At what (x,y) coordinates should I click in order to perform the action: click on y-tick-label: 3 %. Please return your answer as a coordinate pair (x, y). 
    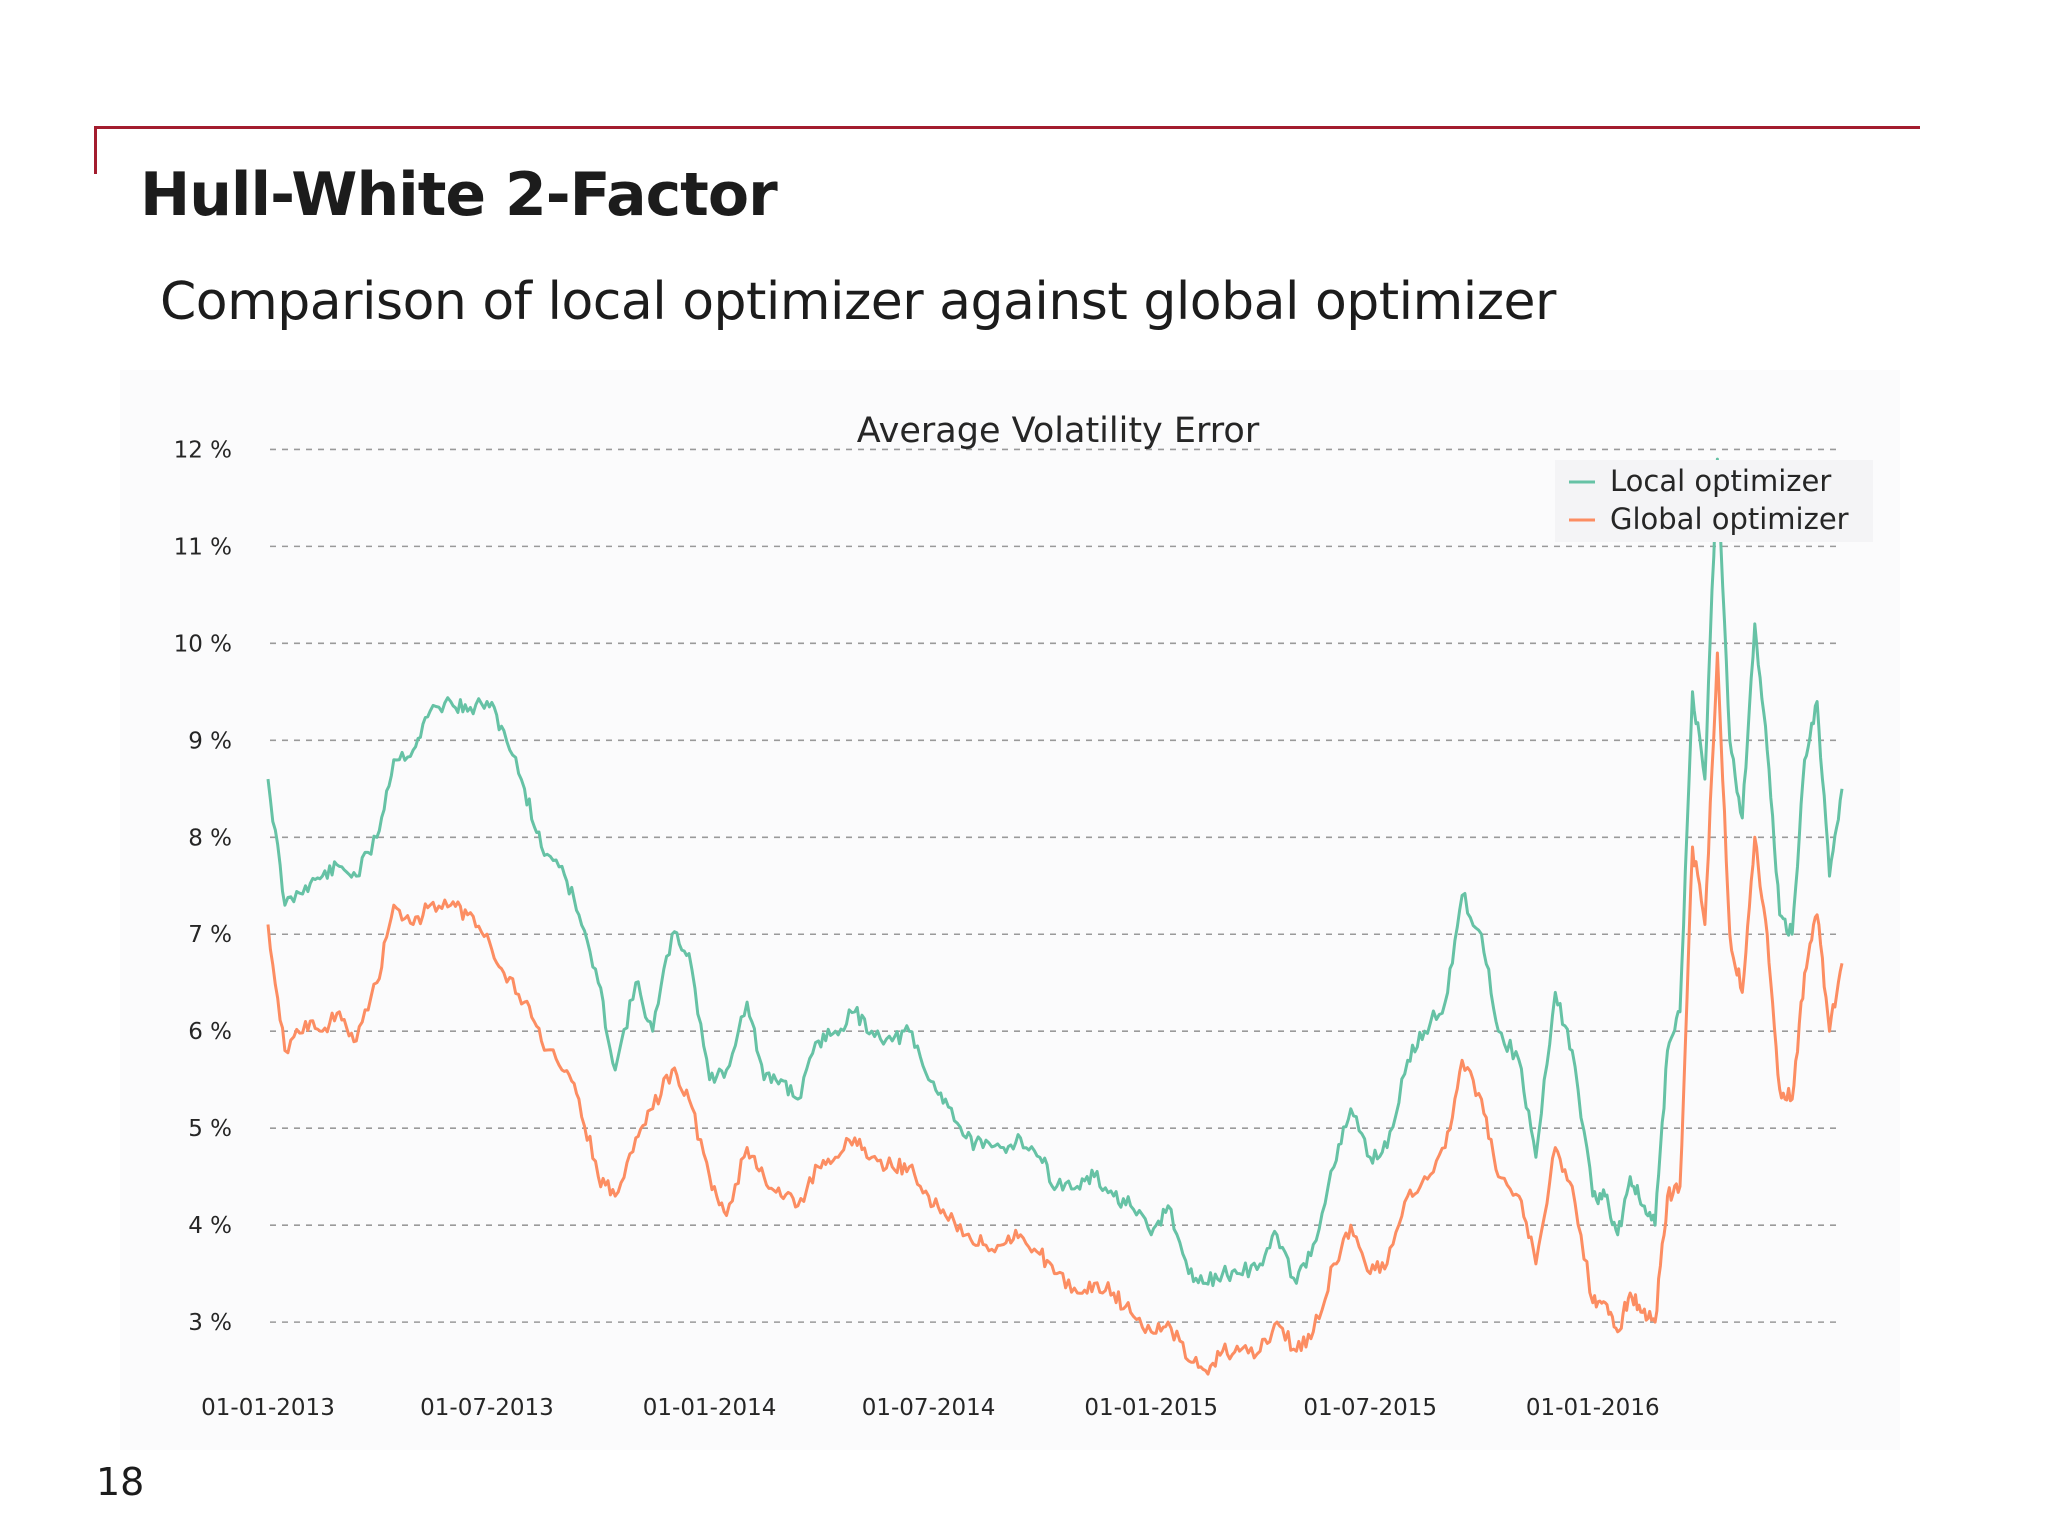
    Looking at the image, I should click on (210, 1323).